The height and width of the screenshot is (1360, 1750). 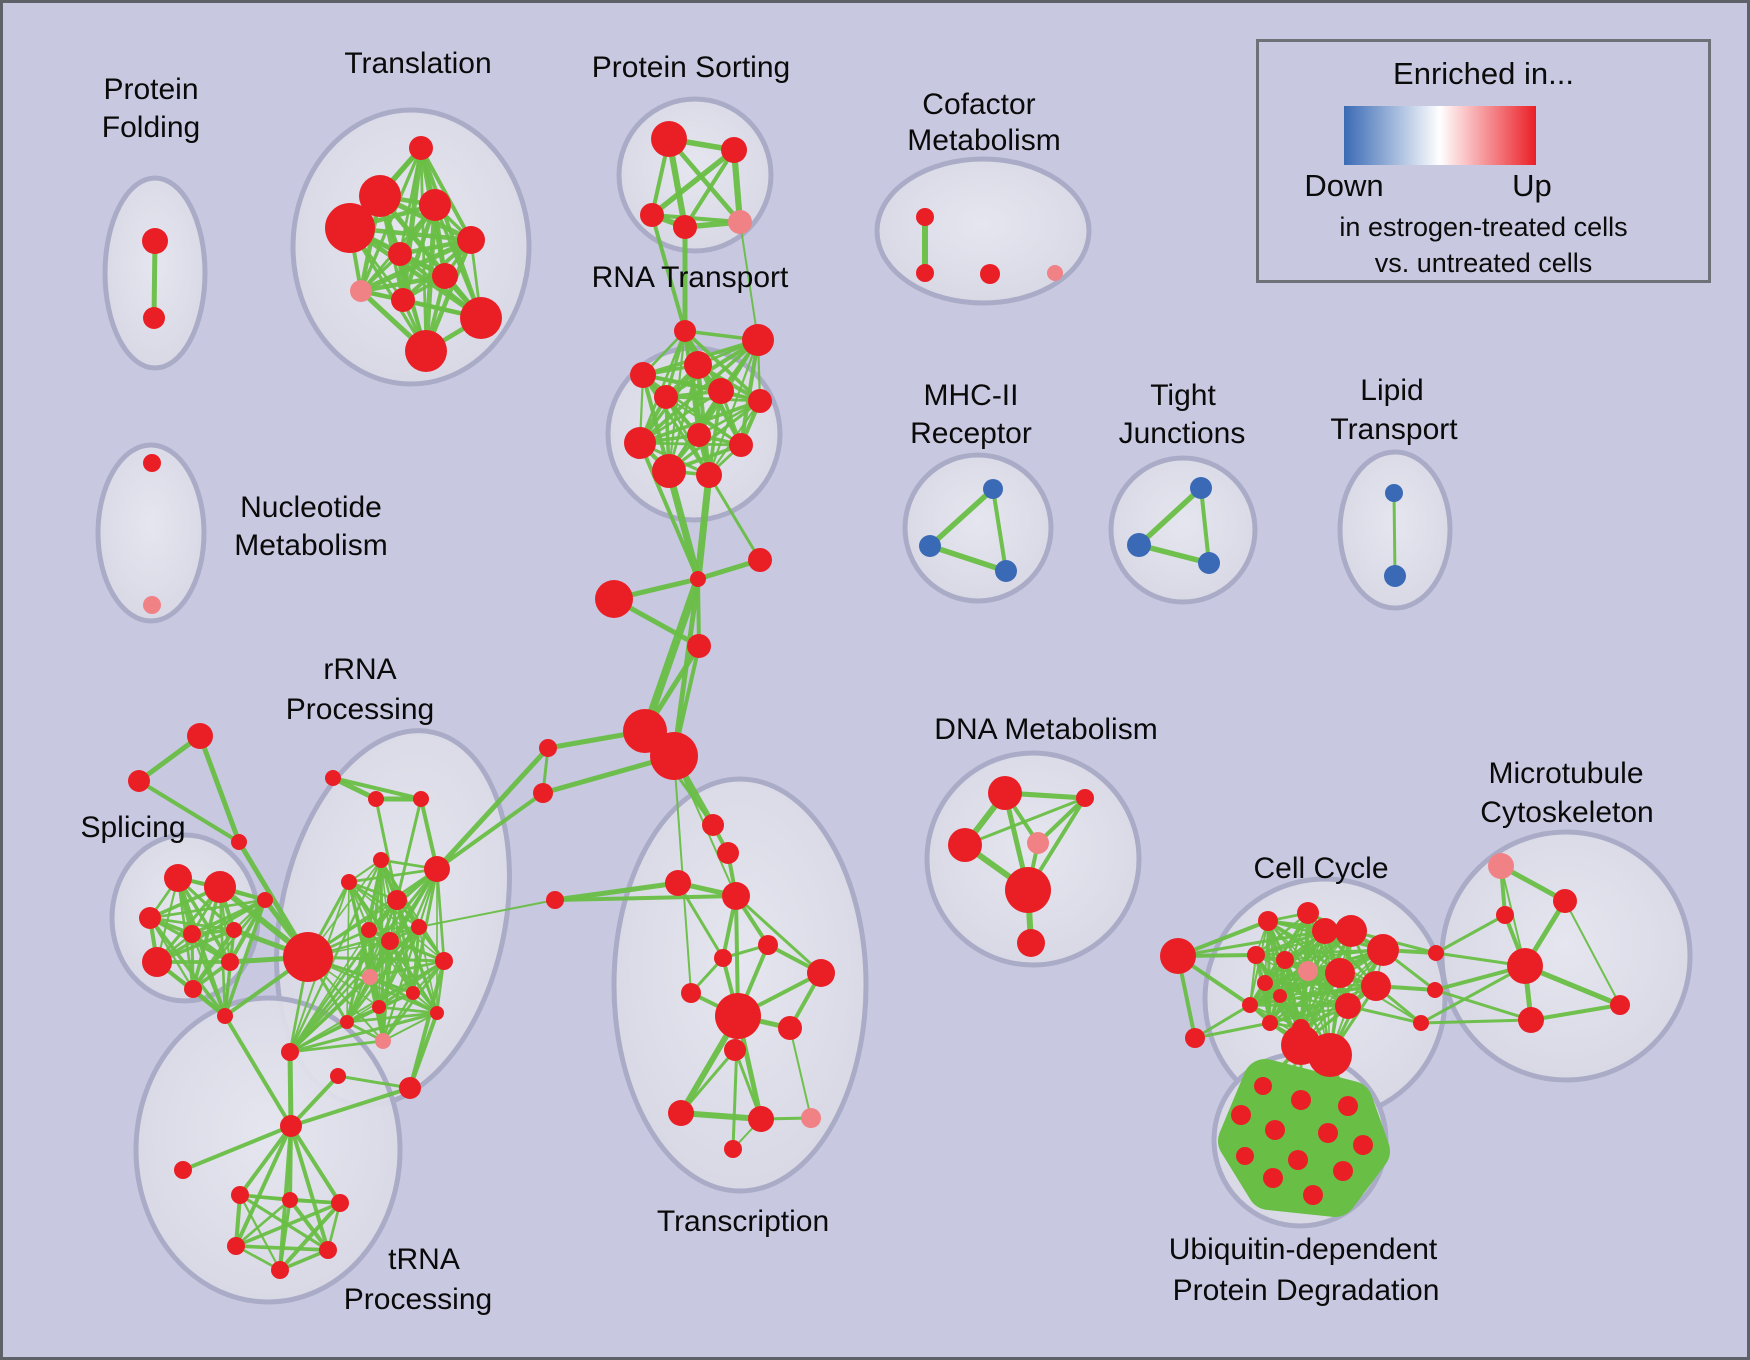 What do you see at coordinates (437, 869) in the screenshot?
I see `node-rr5` at bounding box center [437, 869].